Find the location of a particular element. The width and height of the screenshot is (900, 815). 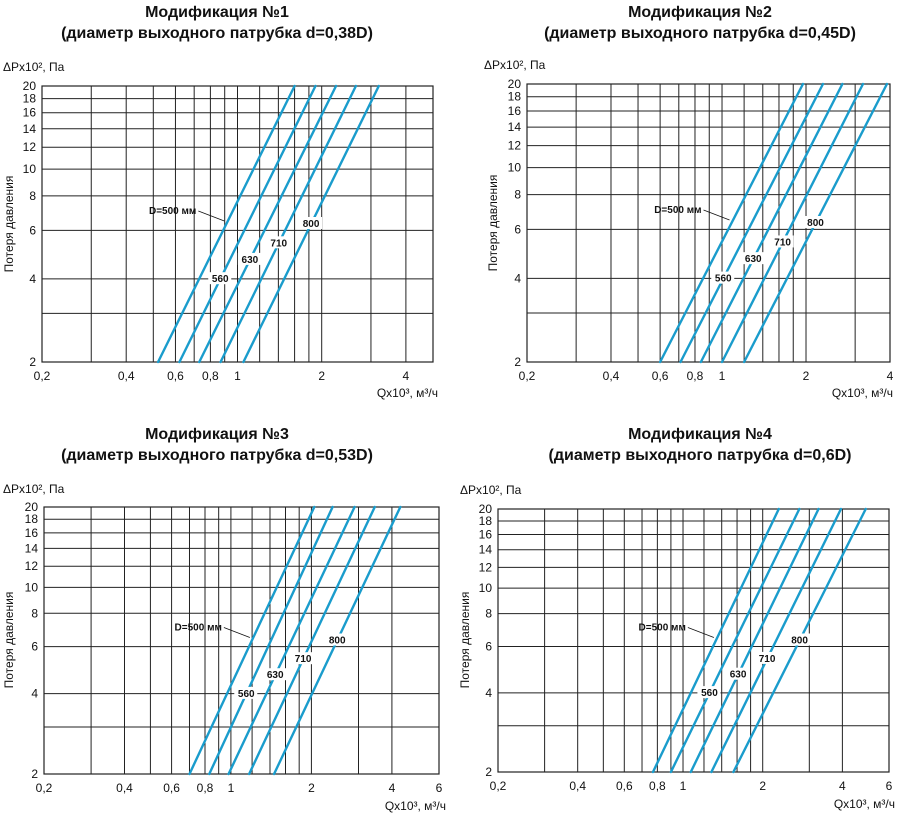

chart-subtitle: (диаметр выходного патрубка d=0,53D) is located at coordinates (217, 455).